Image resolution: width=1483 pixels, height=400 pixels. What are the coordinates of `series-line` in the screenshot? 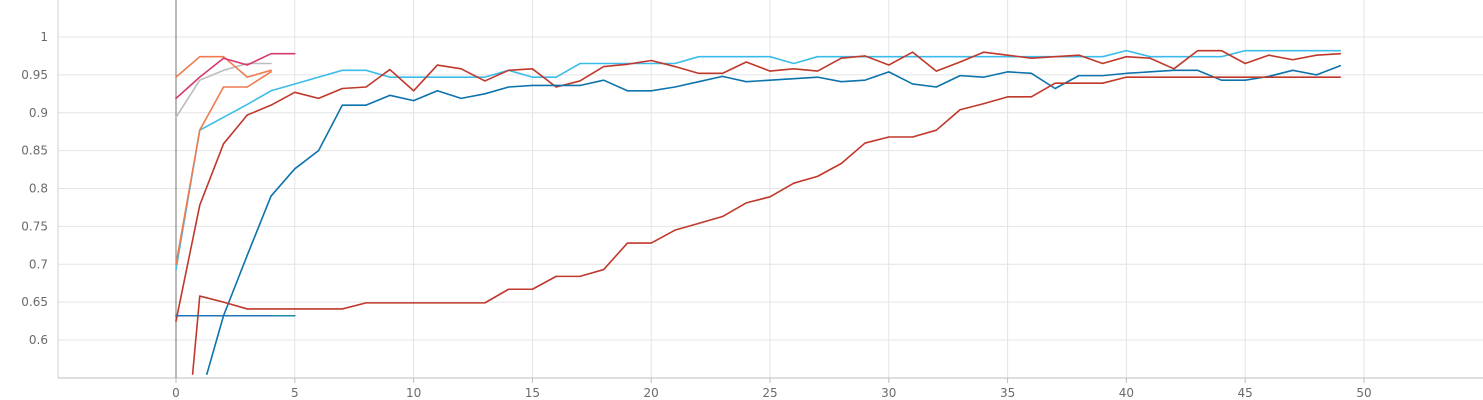 It's located at (235, 76).